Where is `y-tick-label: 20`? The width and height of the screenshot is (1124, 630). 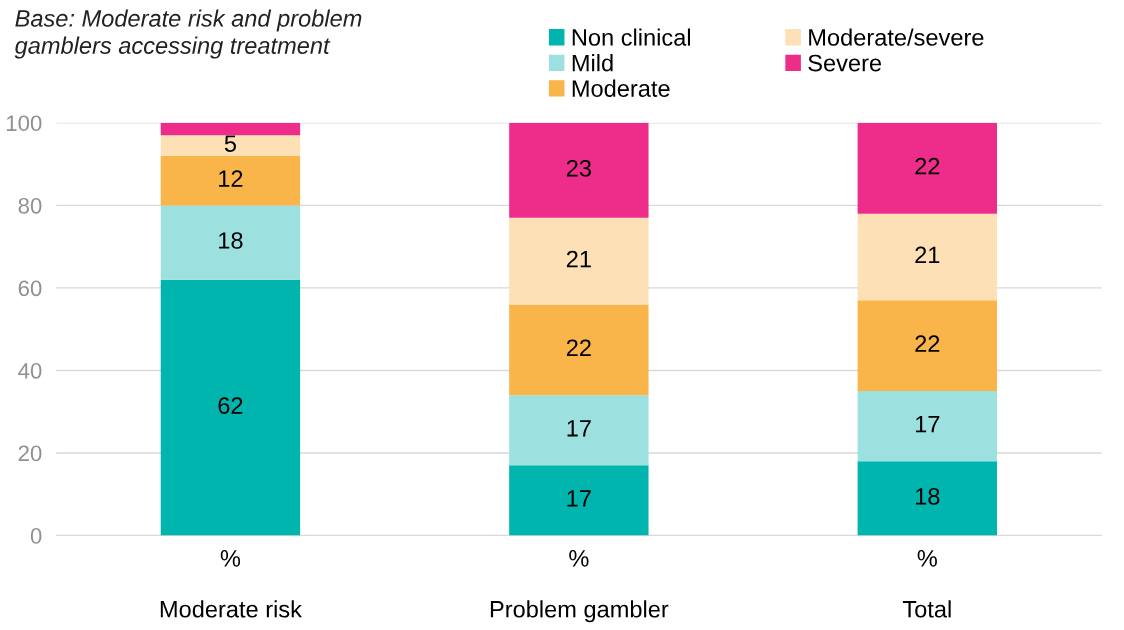 y-tick-label: 20 is located at coordinates (30, 453).